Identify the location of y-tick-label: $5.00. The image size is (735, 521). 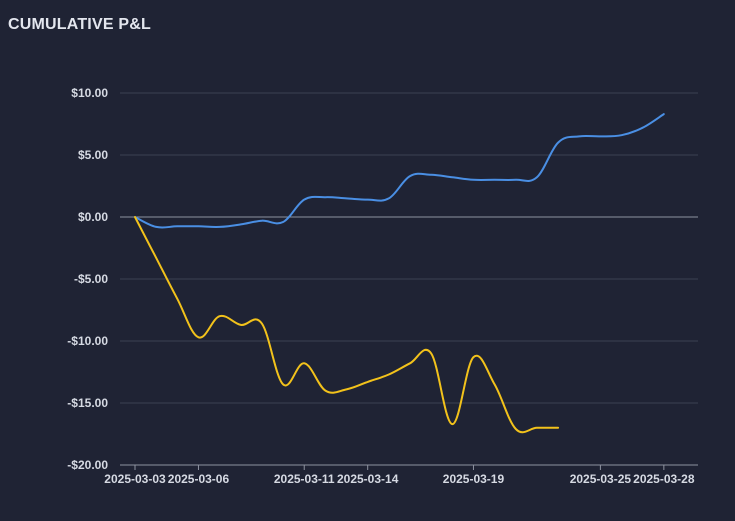
(93, 155).